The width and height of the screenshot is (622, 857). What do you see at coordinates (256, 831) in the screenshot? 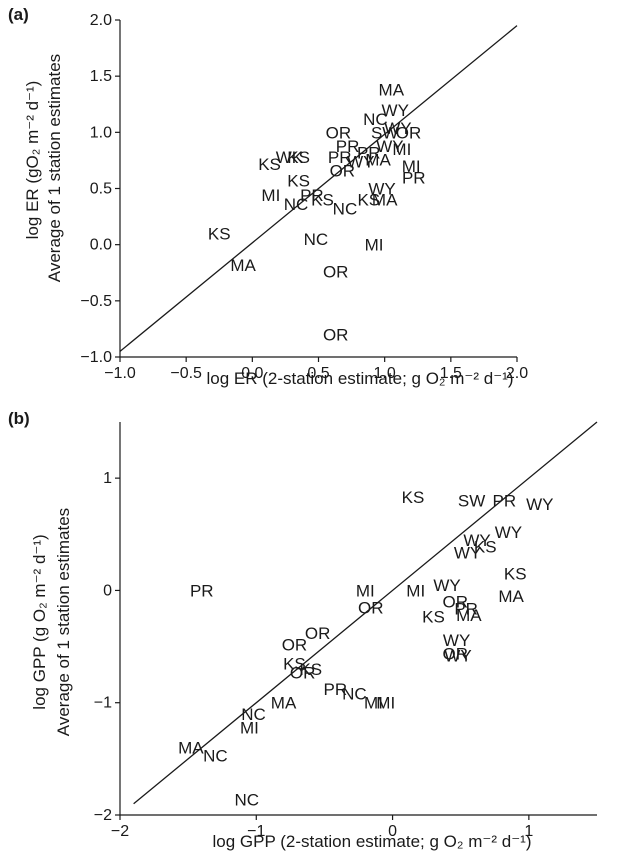
I see `x-tick-label: −1` at bounding box center [256, 831].